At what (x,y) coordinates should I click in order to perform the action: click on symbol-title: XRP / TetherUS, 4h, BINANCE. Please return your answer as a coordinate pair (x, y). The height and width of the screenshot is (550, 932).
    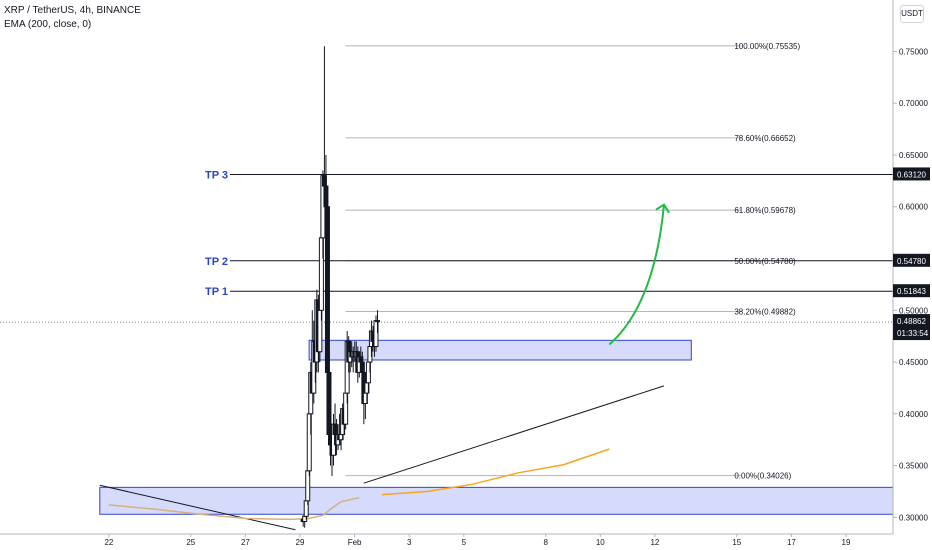
    Looking at the image, I should click on (72, 10).